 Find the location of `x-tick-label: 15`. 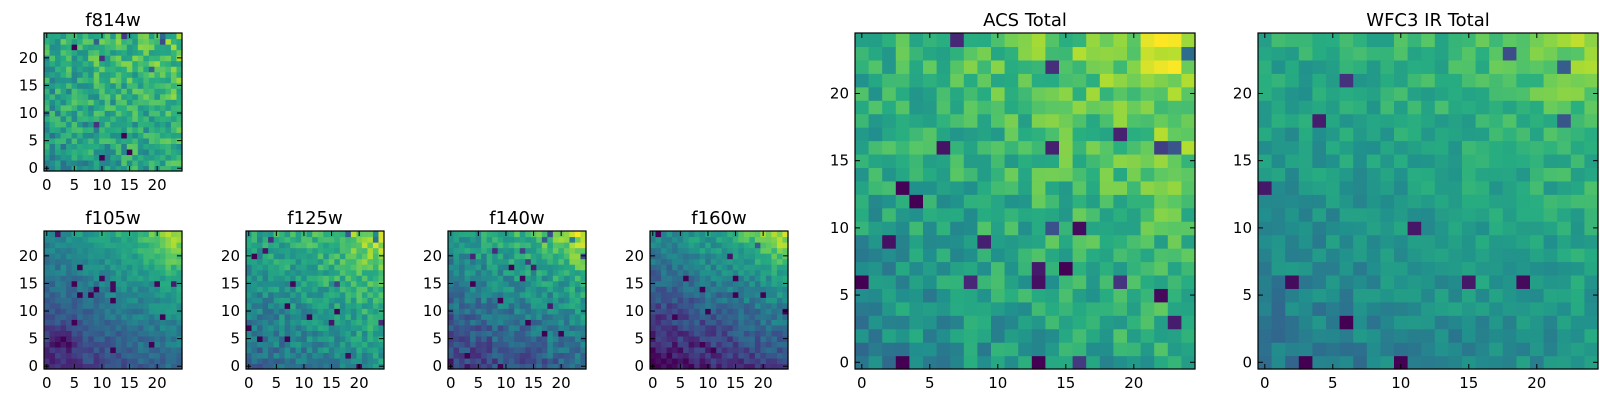

x-tick-label: 15 is located at coordinates (129, 185).